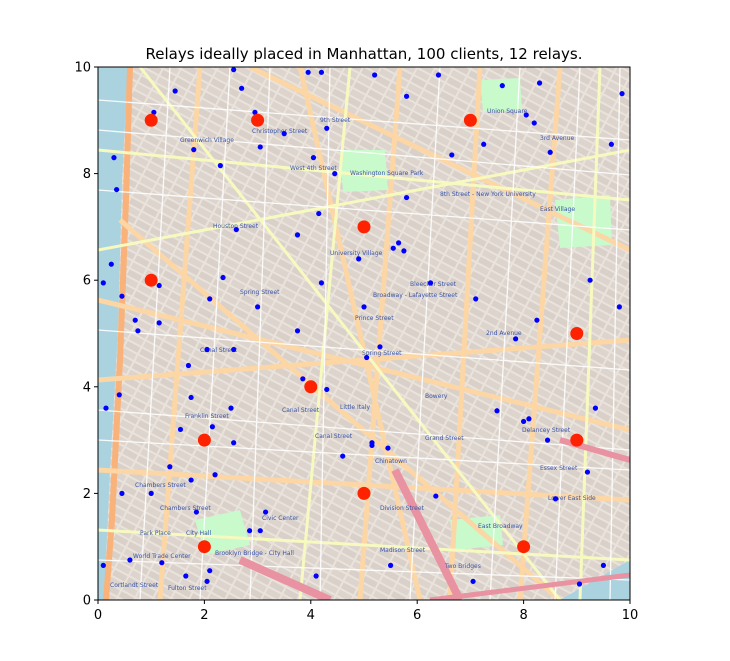 The image size is (730, 661). What do you see at coordinates (162, 556) in the screenshot?
I see `svg-text: World Trade Center` at bounding box center [162, 556].